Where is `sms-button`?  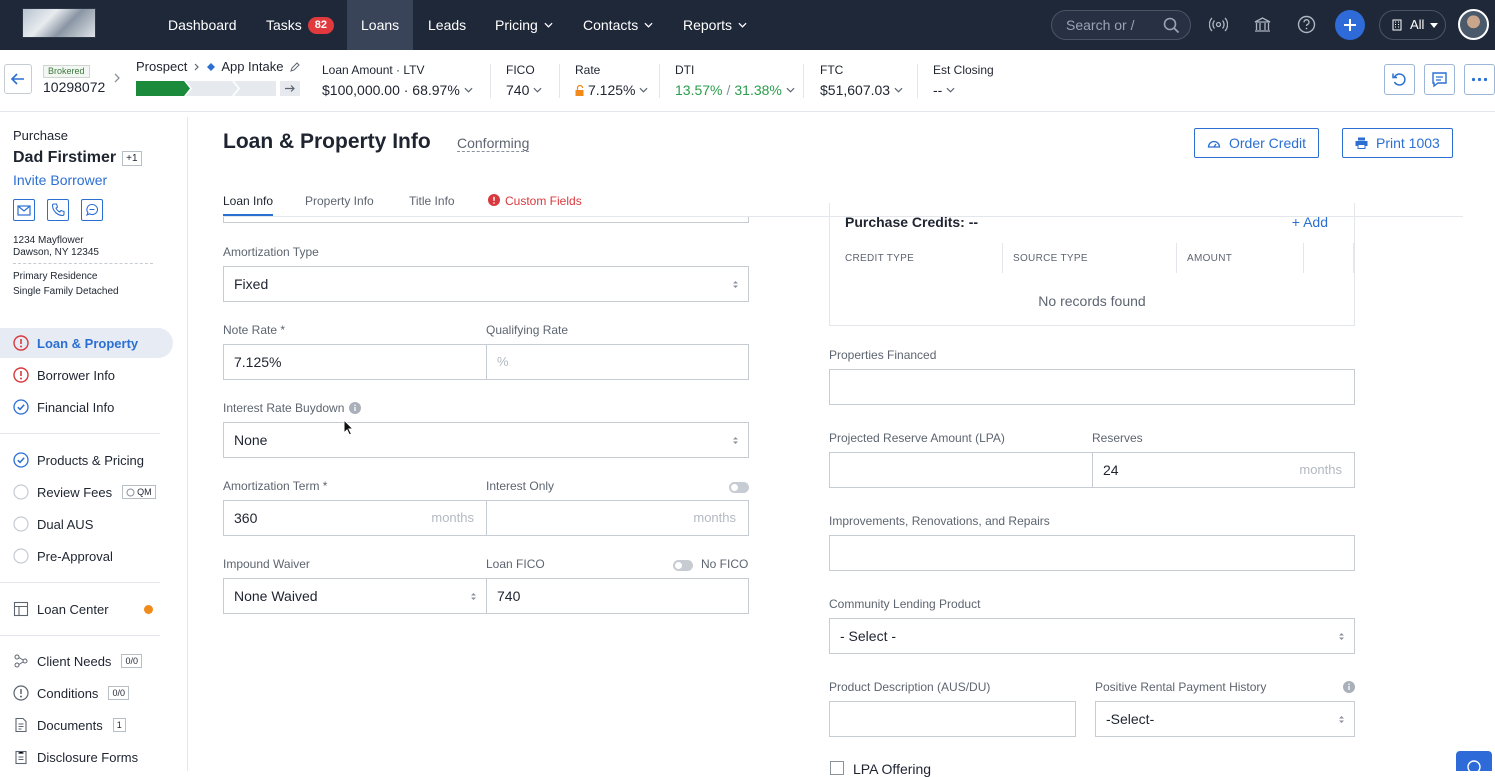
sms-button is located at coordinates (92, 210).